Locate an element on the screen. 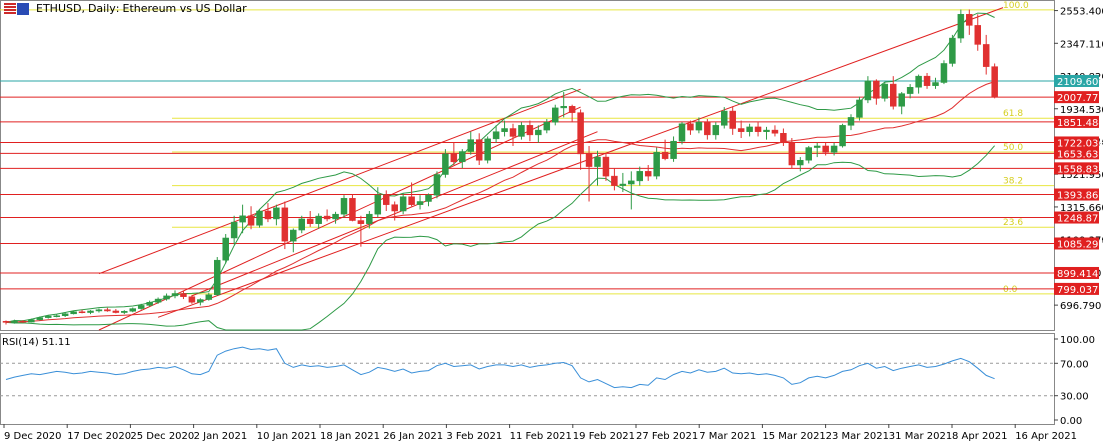 Image resolution: width=1103 pixels, height=441 pixels. x-tick-label: 18 Jan 2021 is located at coordinates (350, 436).